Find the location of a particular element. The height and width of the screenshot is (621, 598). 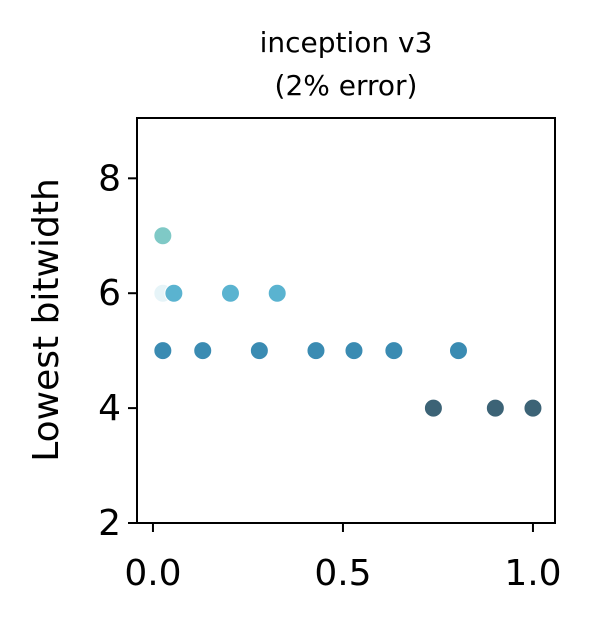

y-tick-label: 4 is located at coordinates (109, 408).